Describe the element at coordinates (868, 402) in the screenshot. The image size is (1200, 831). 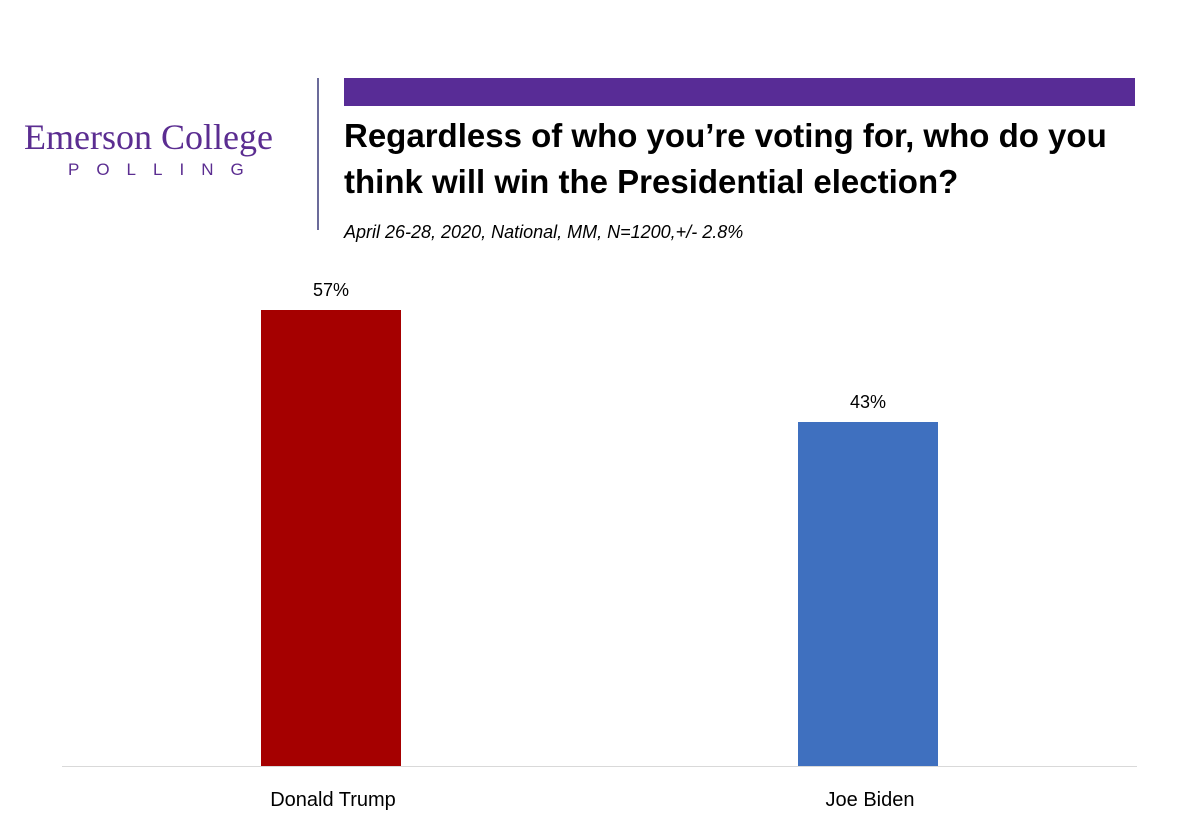
I see `data-label: 43%` at that location.